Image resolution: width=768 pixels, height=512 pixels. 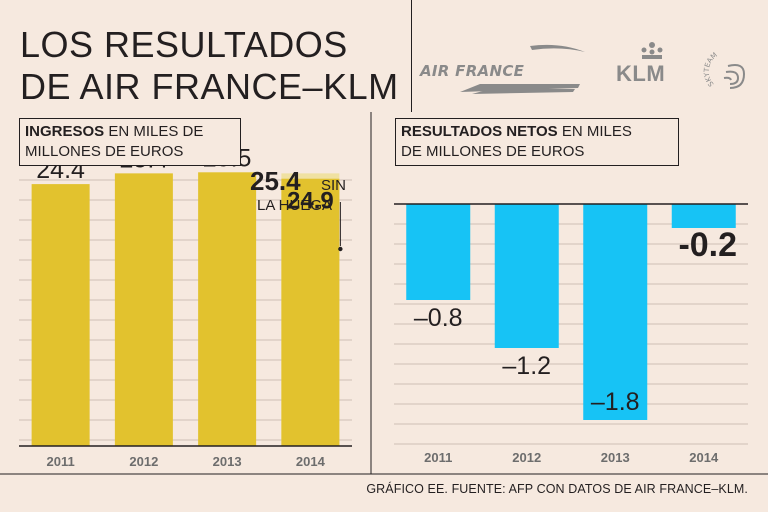 I want to click on net-x-tick-2011: 2011, so click(x=438, y=457).